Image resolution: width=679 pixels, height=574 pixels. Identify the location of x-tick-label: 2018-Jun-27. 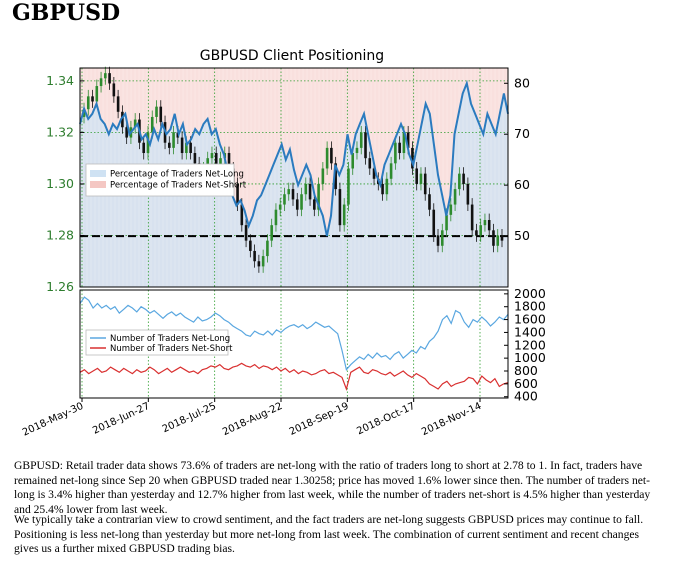
(121, 419).